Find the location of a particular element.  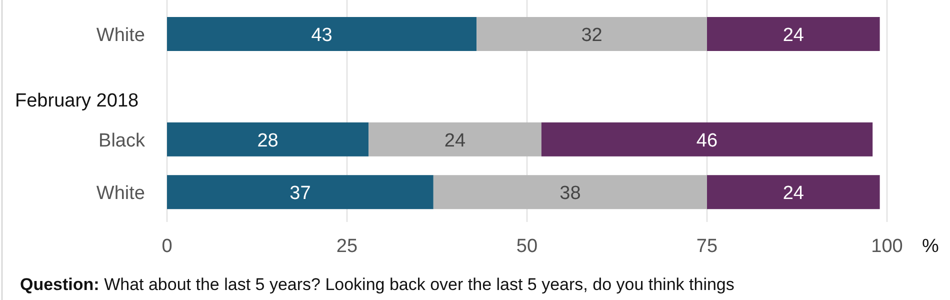

x-tick-label: 100 is located at coordinates (887, 246).